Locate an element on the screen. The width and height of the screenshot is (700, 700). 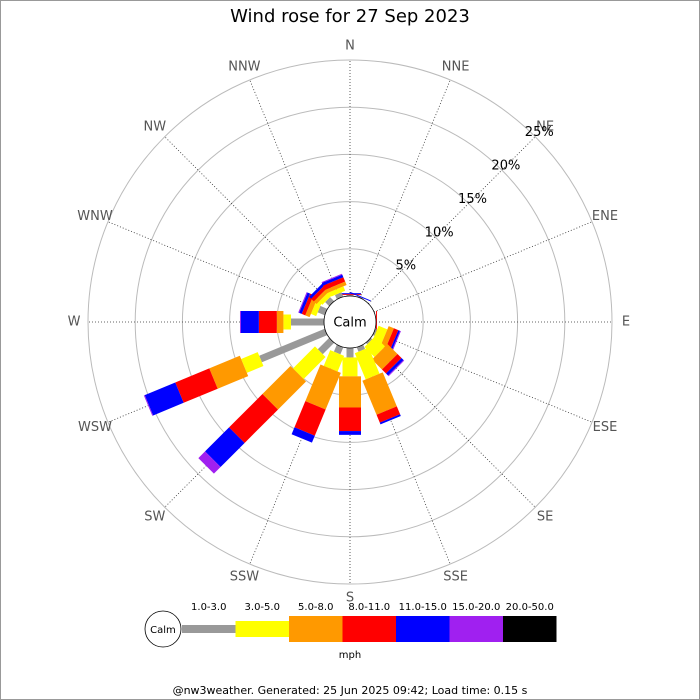
legend-calm is located at coordinates (163, 629).